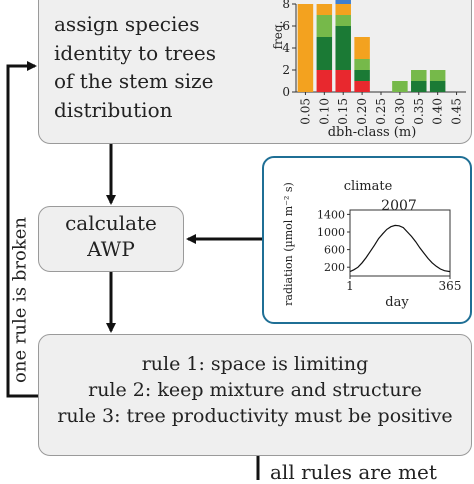 The height and width of the screenshot is (484, 474). What do you see at coordinates (255, 390) in the screenshot?
I see `rule-2-text: rule 2: keep mixture and structure` at bounding box center [255, 390].